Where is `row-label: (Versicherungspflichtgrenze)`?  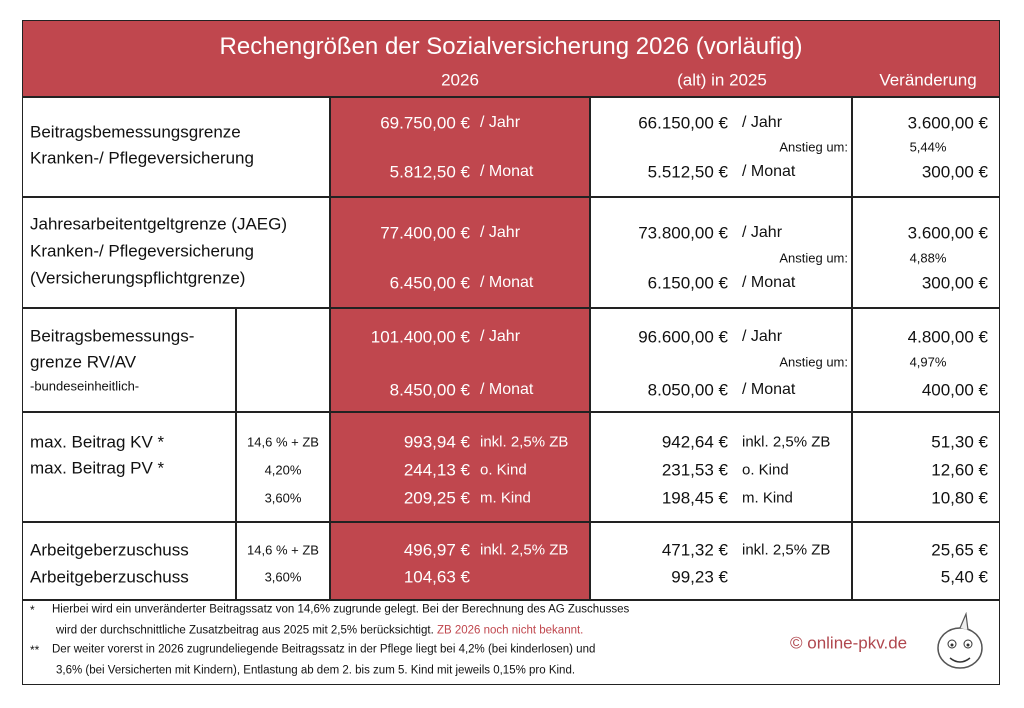
row-label: (Versicherungspflichtgrenze) is located at coordinates (138, 278).